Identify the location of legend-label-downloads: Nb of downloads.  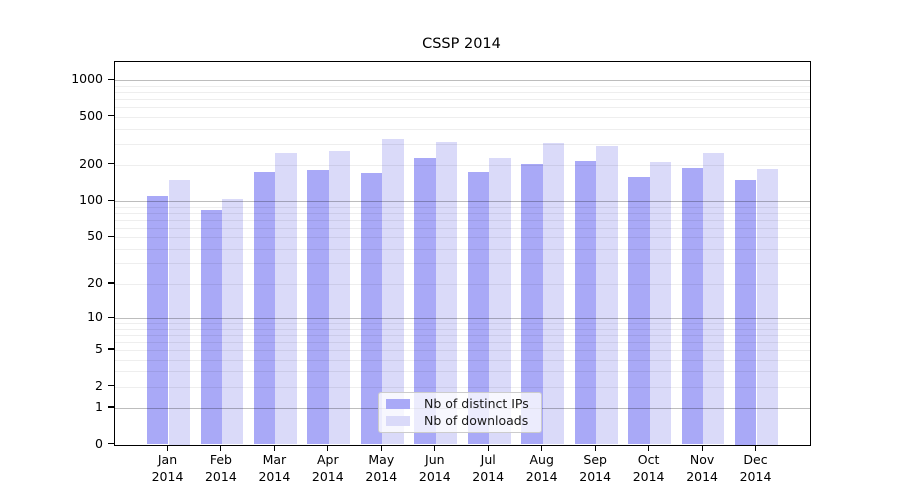
(476, 420).